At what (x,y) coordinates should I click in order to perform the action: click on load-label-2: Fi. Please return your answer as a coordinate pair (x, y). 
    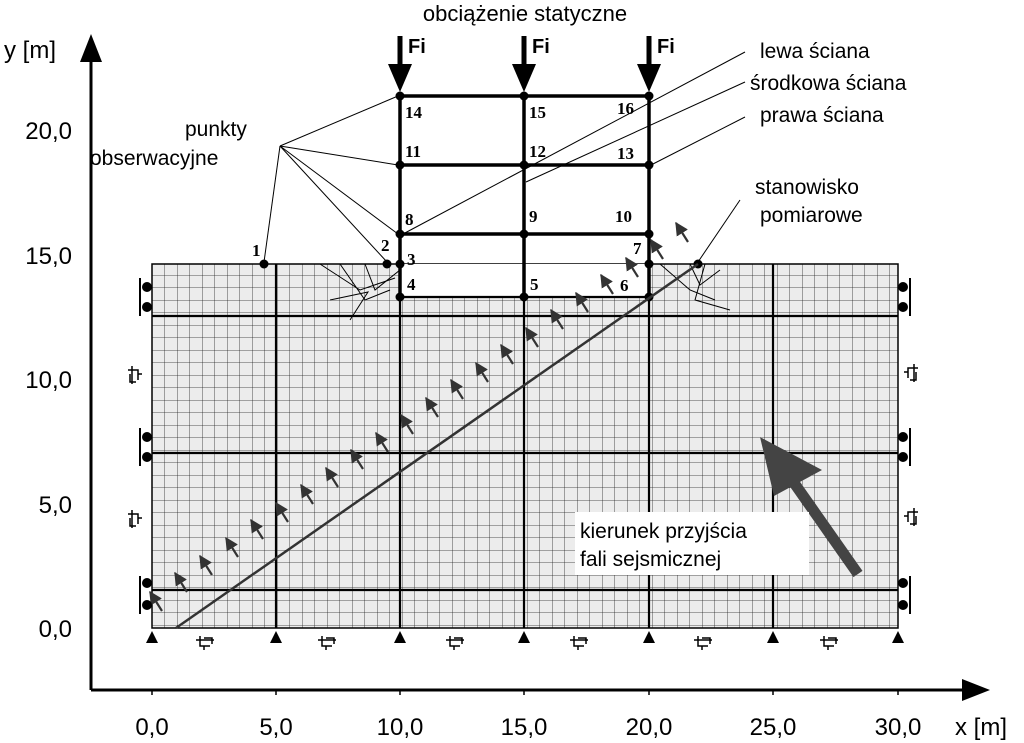
    Looking at the image, I should click on (541, 47).